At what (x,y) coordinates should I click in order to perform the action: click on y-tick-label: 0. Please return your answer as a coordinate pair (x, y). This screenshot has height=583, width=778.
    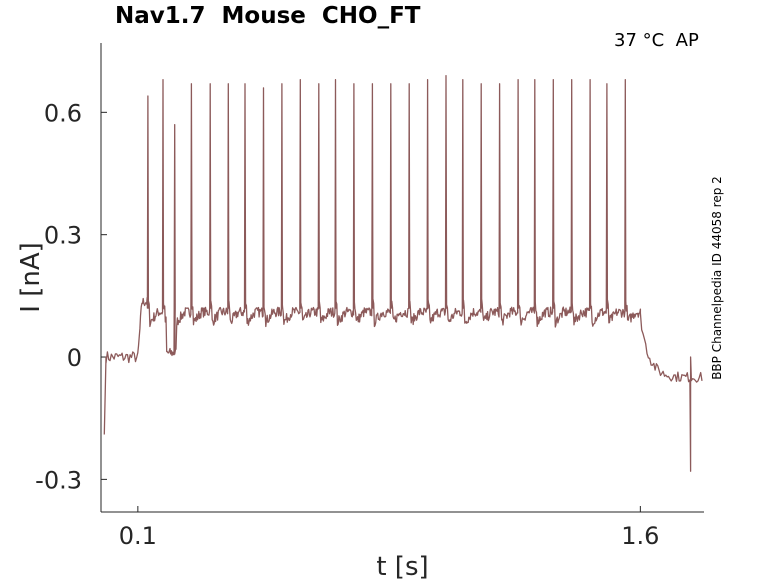
    Looking at the image, I should click on (74, 358).